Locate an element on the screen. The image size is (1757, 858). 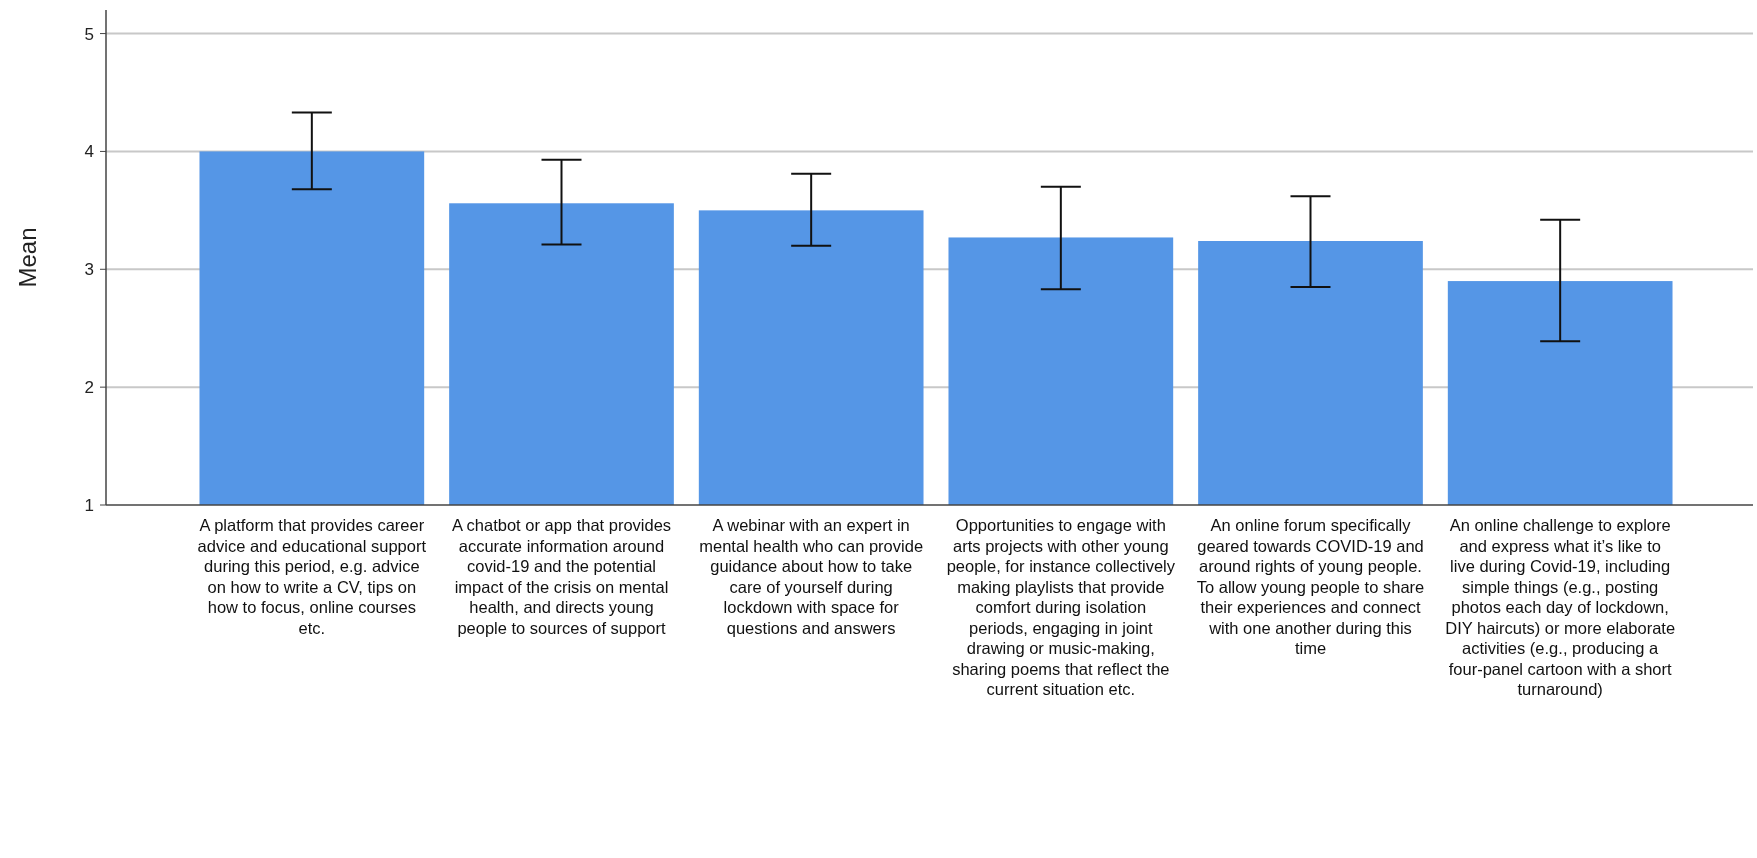
y-tick-label: 4 is located at coordinates (89, 152).